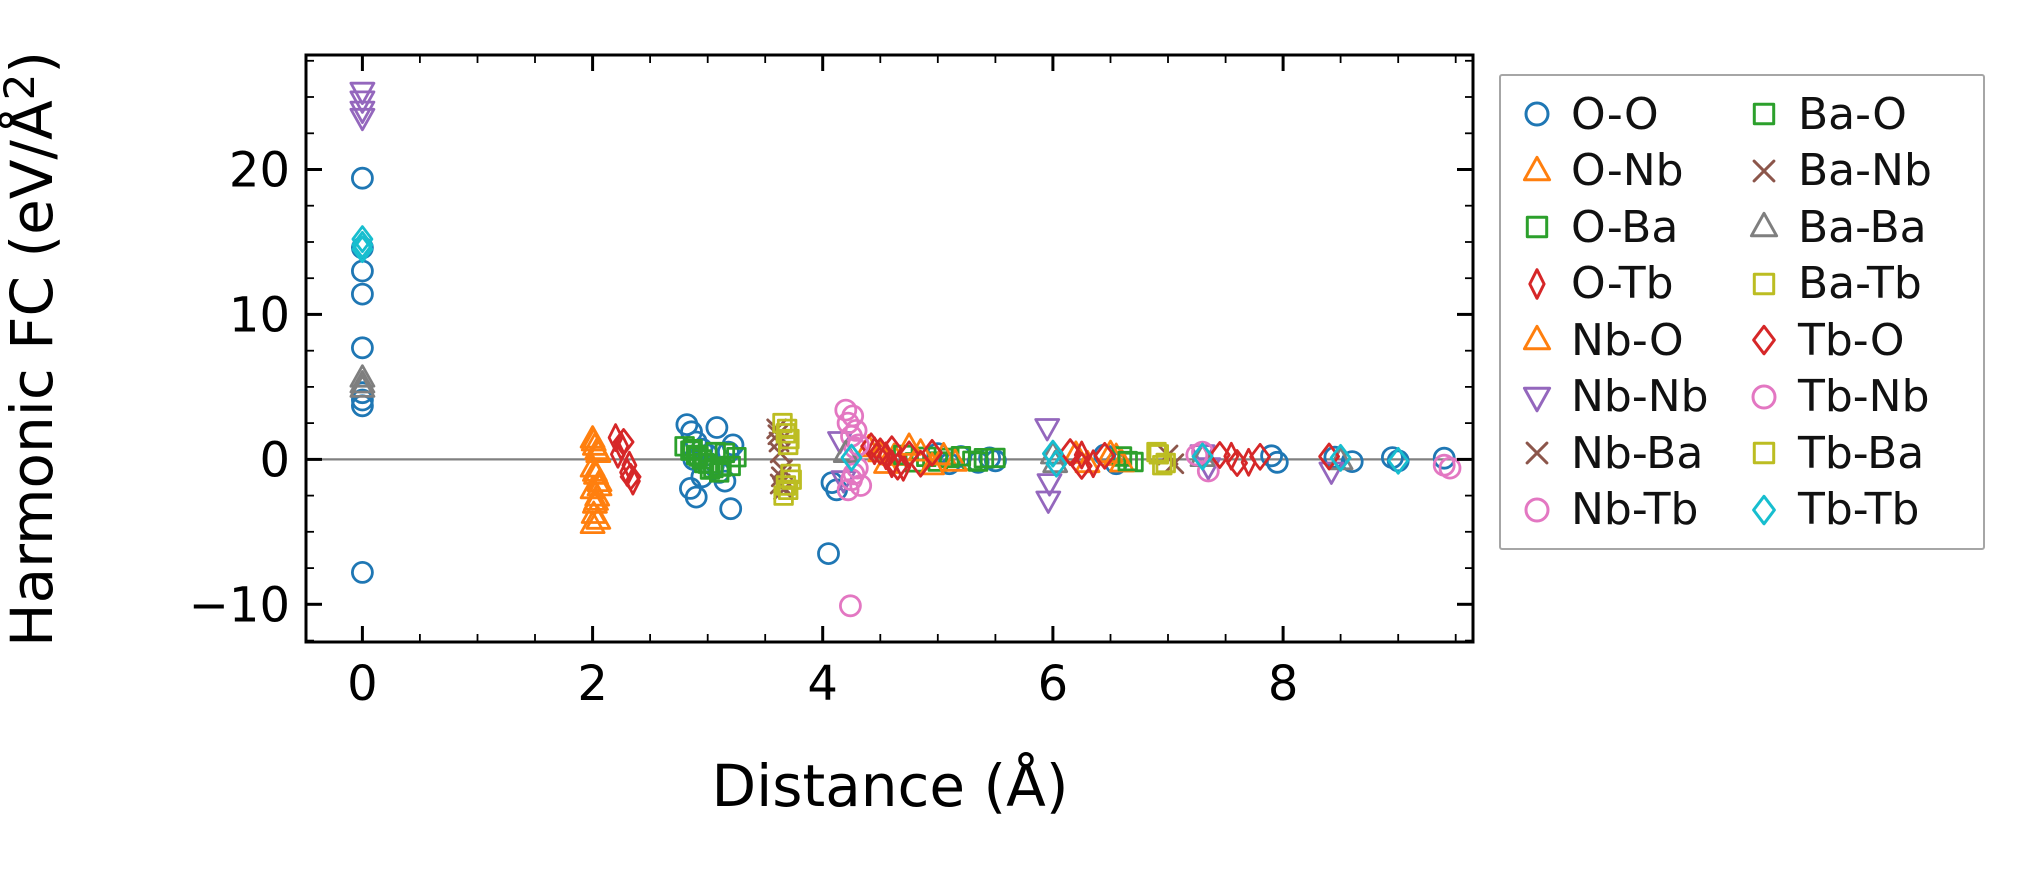 The width and height of the screenshot is (2044, 883). What do you see at coordinates (1635, 510) in the screenshot?
I see `legend-label: Nb-Tb` at bounding box center [1635, 510].